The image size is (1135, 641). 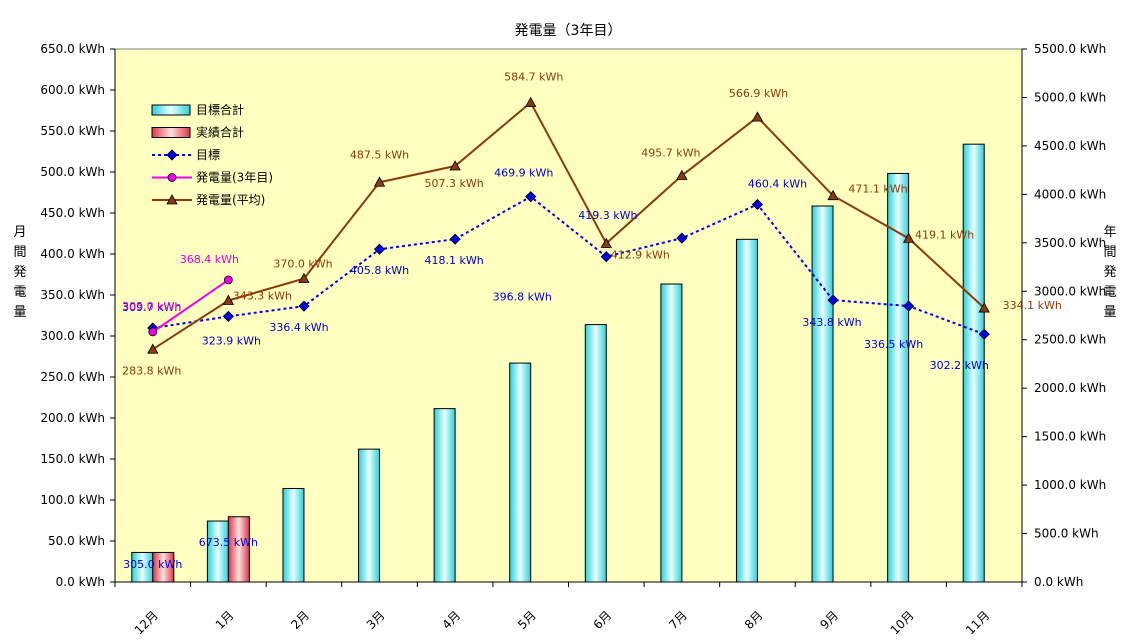 What do you see at coordinates (234, 178) in the screenshot?
I see `legend-label: 発電量(3年目)` at bounding box center [234, 178].